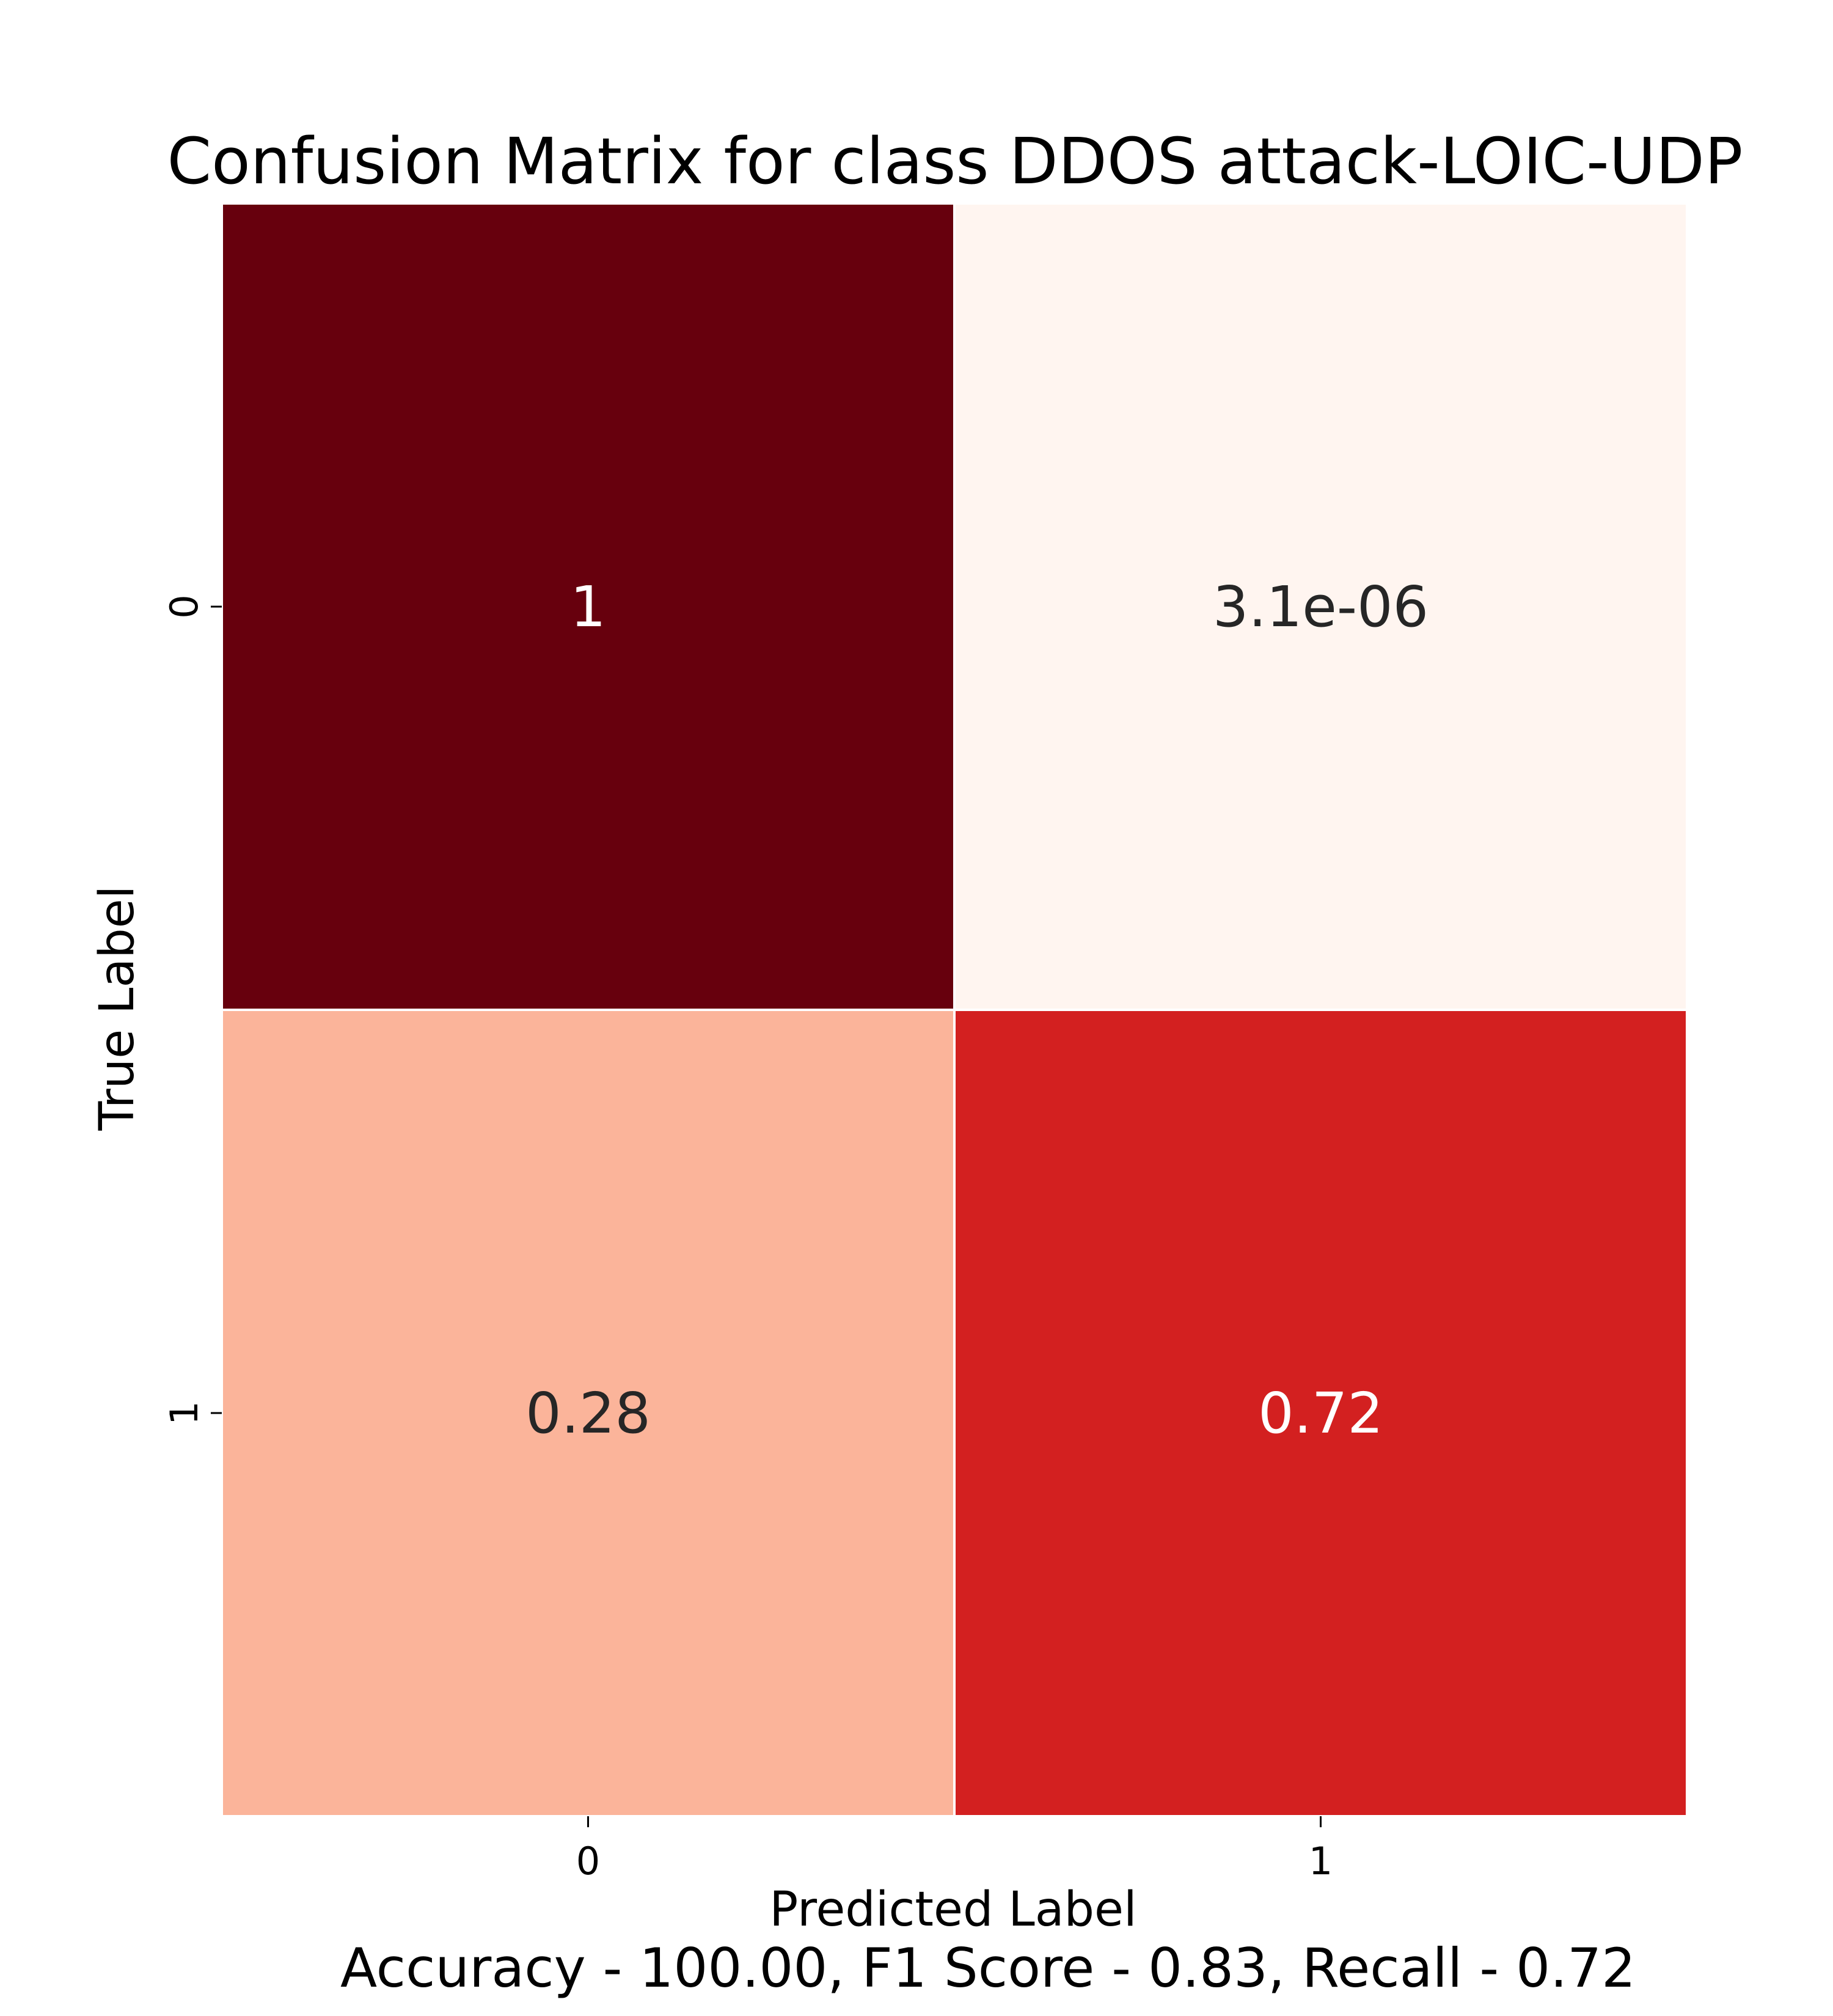  What do you see at coordinates (952, 1909) in the screenshot?
I see `x-axis-label: Predicted Label` at bounding box center [952, 1909].